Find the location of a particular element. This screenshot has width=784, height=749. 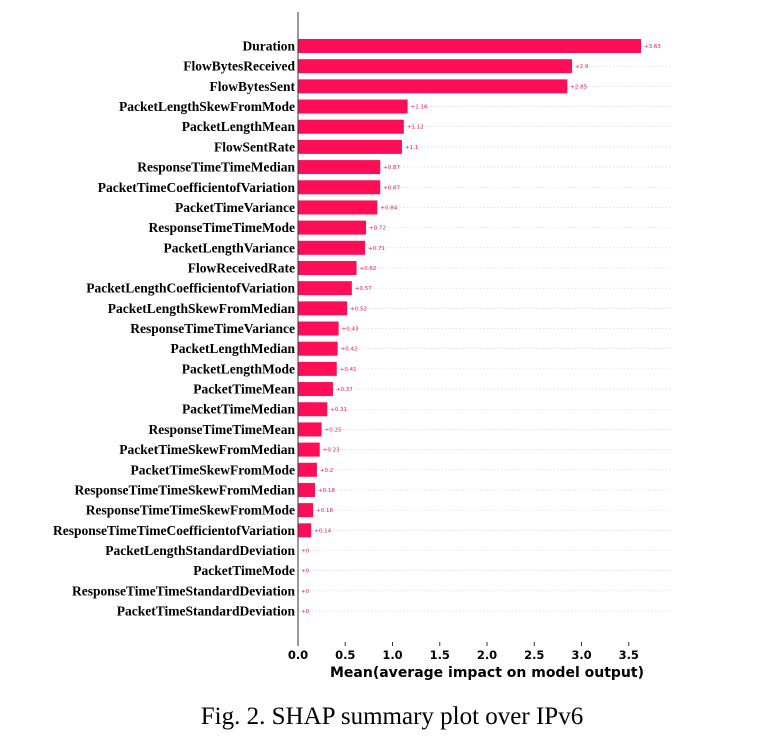

value-label: +2.85 is located at coordinates (578, 87).